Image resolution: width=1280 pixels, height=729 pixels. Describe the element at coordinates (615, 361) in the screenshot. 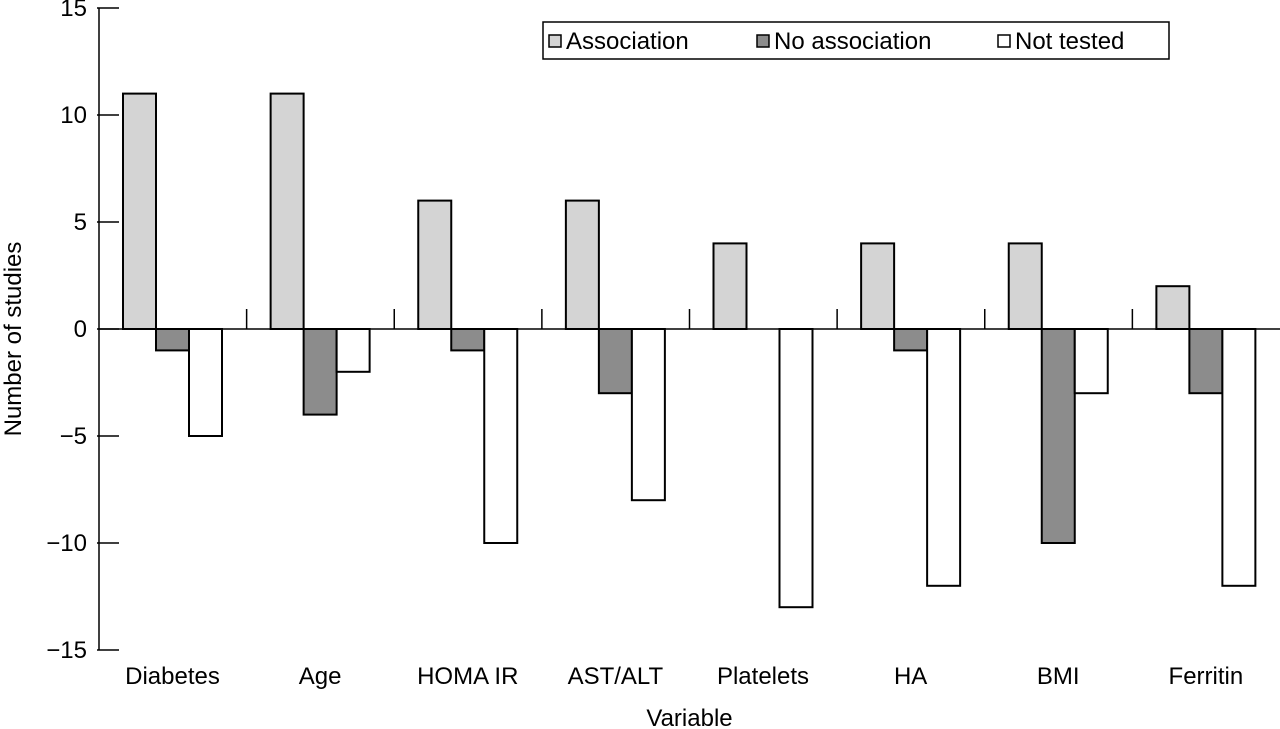

I see `bar-no-association-ast-alt` at that location.